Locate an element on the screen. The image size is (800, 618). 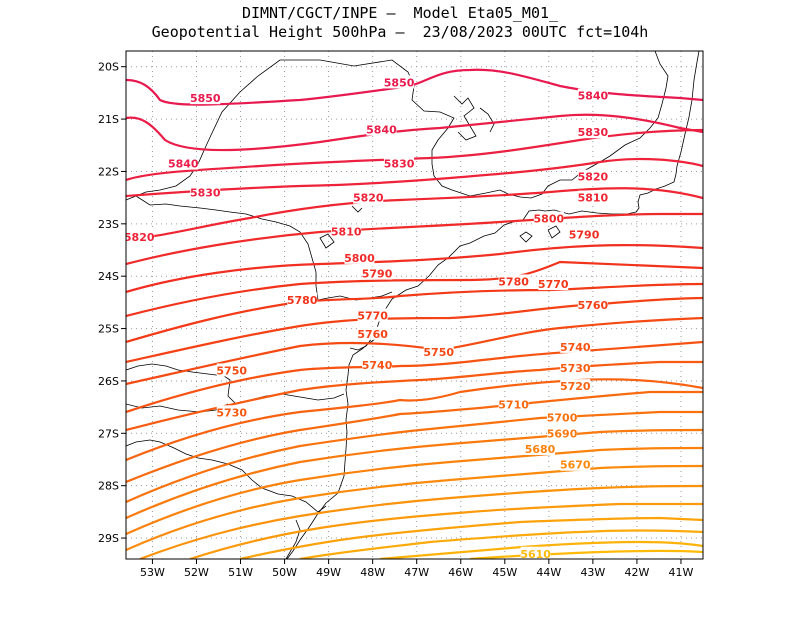
contour-label: 5730 is located at coordinates (575, 368).